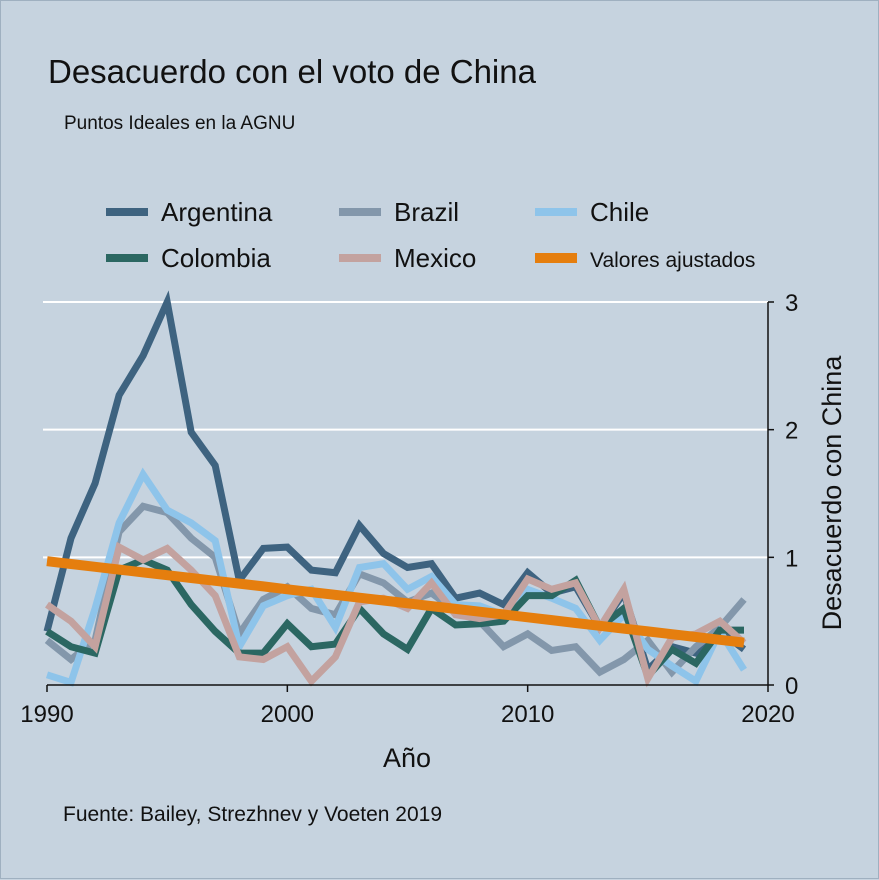  I want to click on x-tick-label: 2020, so click(767, 714).